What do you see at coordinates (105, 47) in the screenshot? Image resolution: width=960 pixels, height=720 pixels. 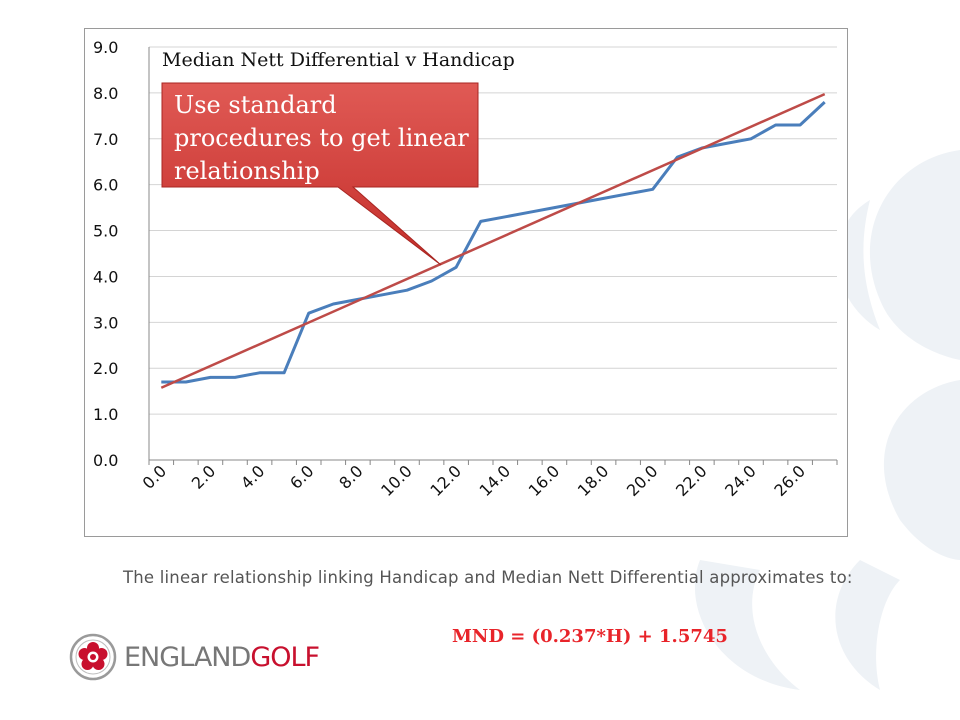 I see `y-tick-label: 9.0` at bounding box center [105, 47].